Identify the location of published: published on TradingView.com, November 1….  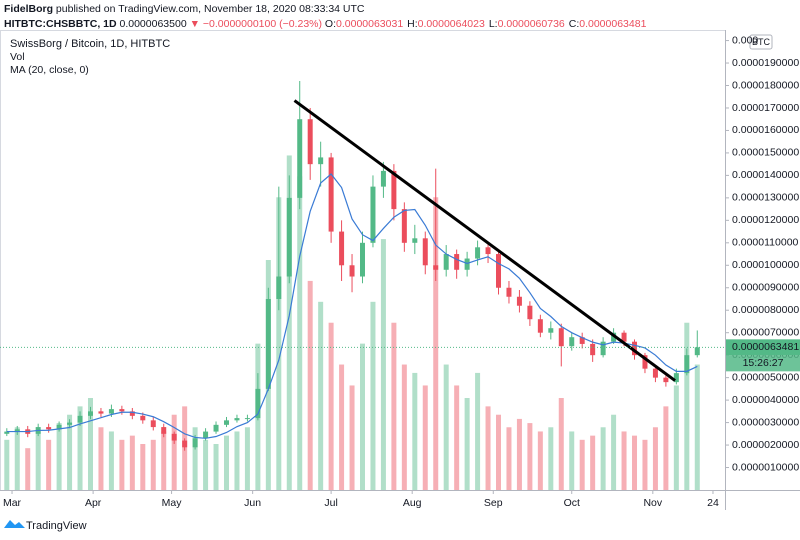
(210, 9).